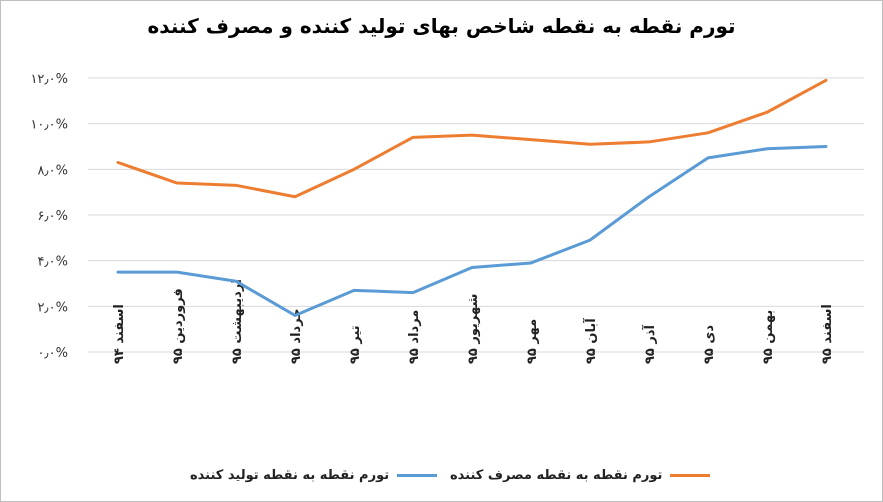 This screenshot has width=883, height=502. What do you see at coordinates (709, 344) in the screenshot?
I see `x-tick-label: دی ۹۵` at bounding box center [709, 344].